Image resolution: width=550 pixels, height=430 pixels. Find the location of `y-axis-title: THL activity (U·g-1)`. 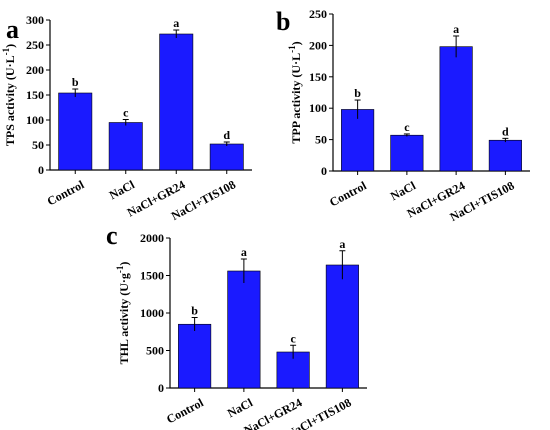

y-axis-title: THL activity (U·g-1) is located at coordinates (123, 313).